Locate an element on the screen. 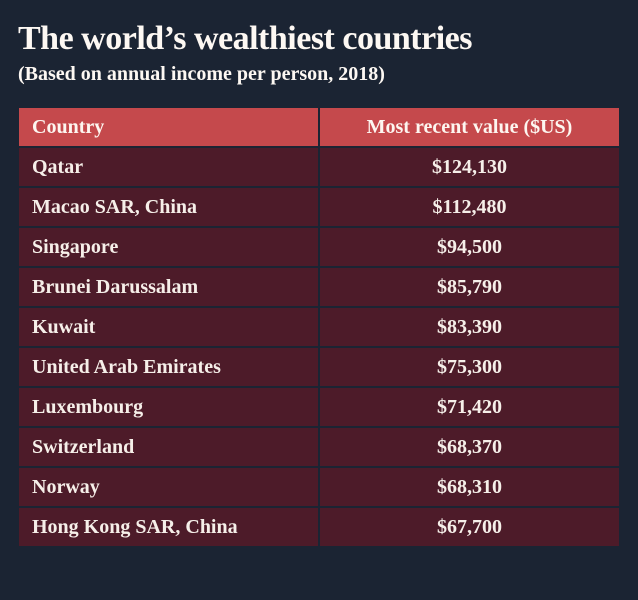 The width and height of the screenshot is (638, 600). country-cell: Macao SAR, China is located at coordinates (168, 207).